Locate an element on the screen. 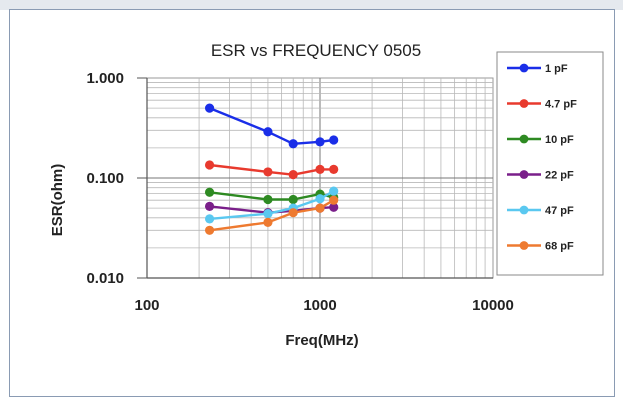 Image resolution: width=623 pixels, height=405 pixels. legend-box is located at coordinates (550, 163).